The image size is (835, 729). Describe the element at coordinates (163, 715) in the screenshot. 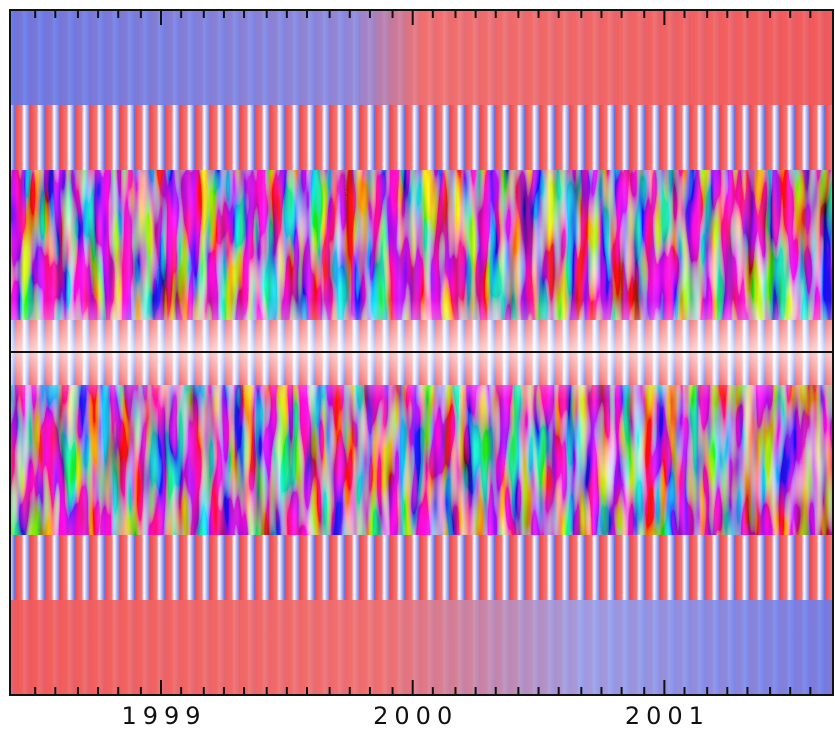

I see `x-tick-label: 1999` at that location.